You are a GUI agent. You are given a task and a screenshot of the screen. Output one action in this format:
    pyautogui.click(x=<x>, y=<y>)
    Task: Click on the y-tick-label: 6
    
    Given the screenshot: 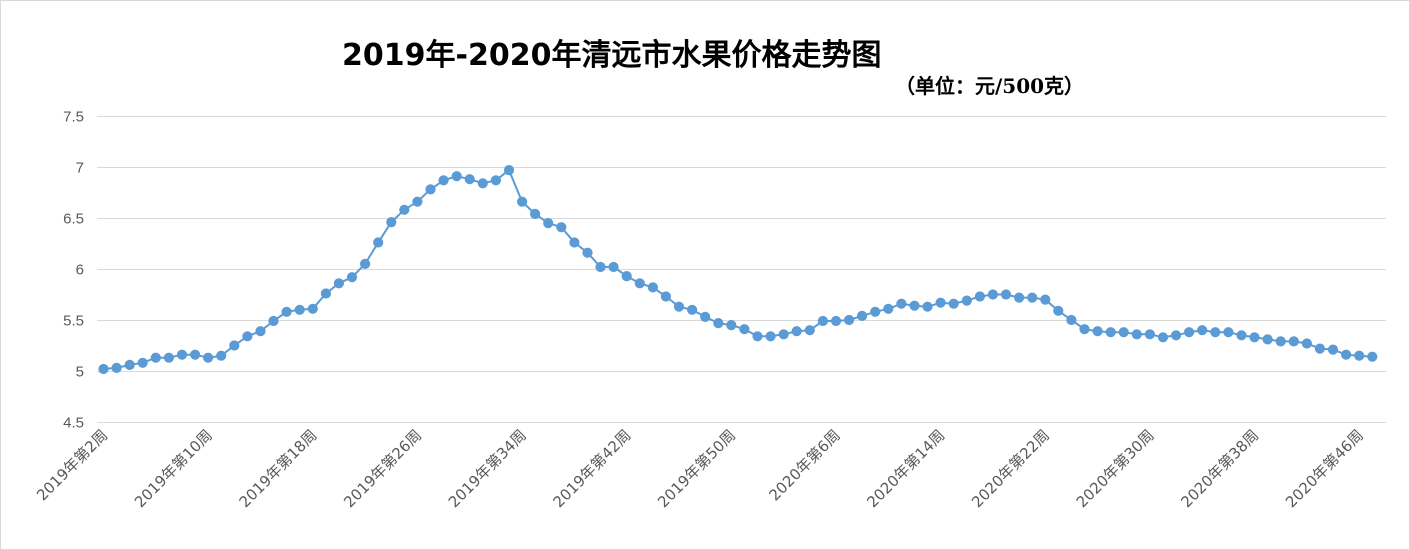 What is the action you would take?
    pyautogui.click(x=80, y=270)
    